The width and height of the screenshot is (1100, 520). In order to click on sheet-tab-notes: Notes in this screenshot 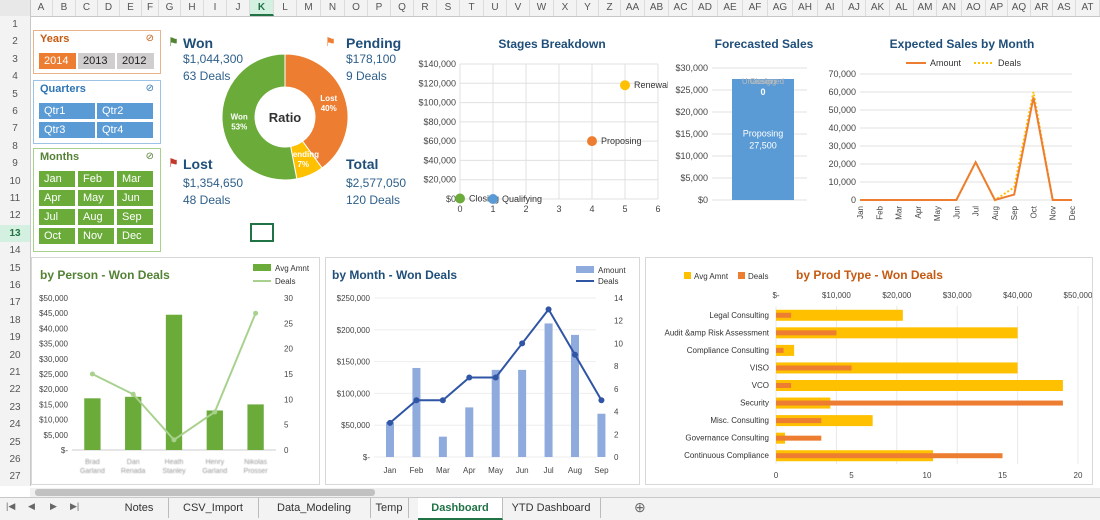, I will do `click(139, 508)`.